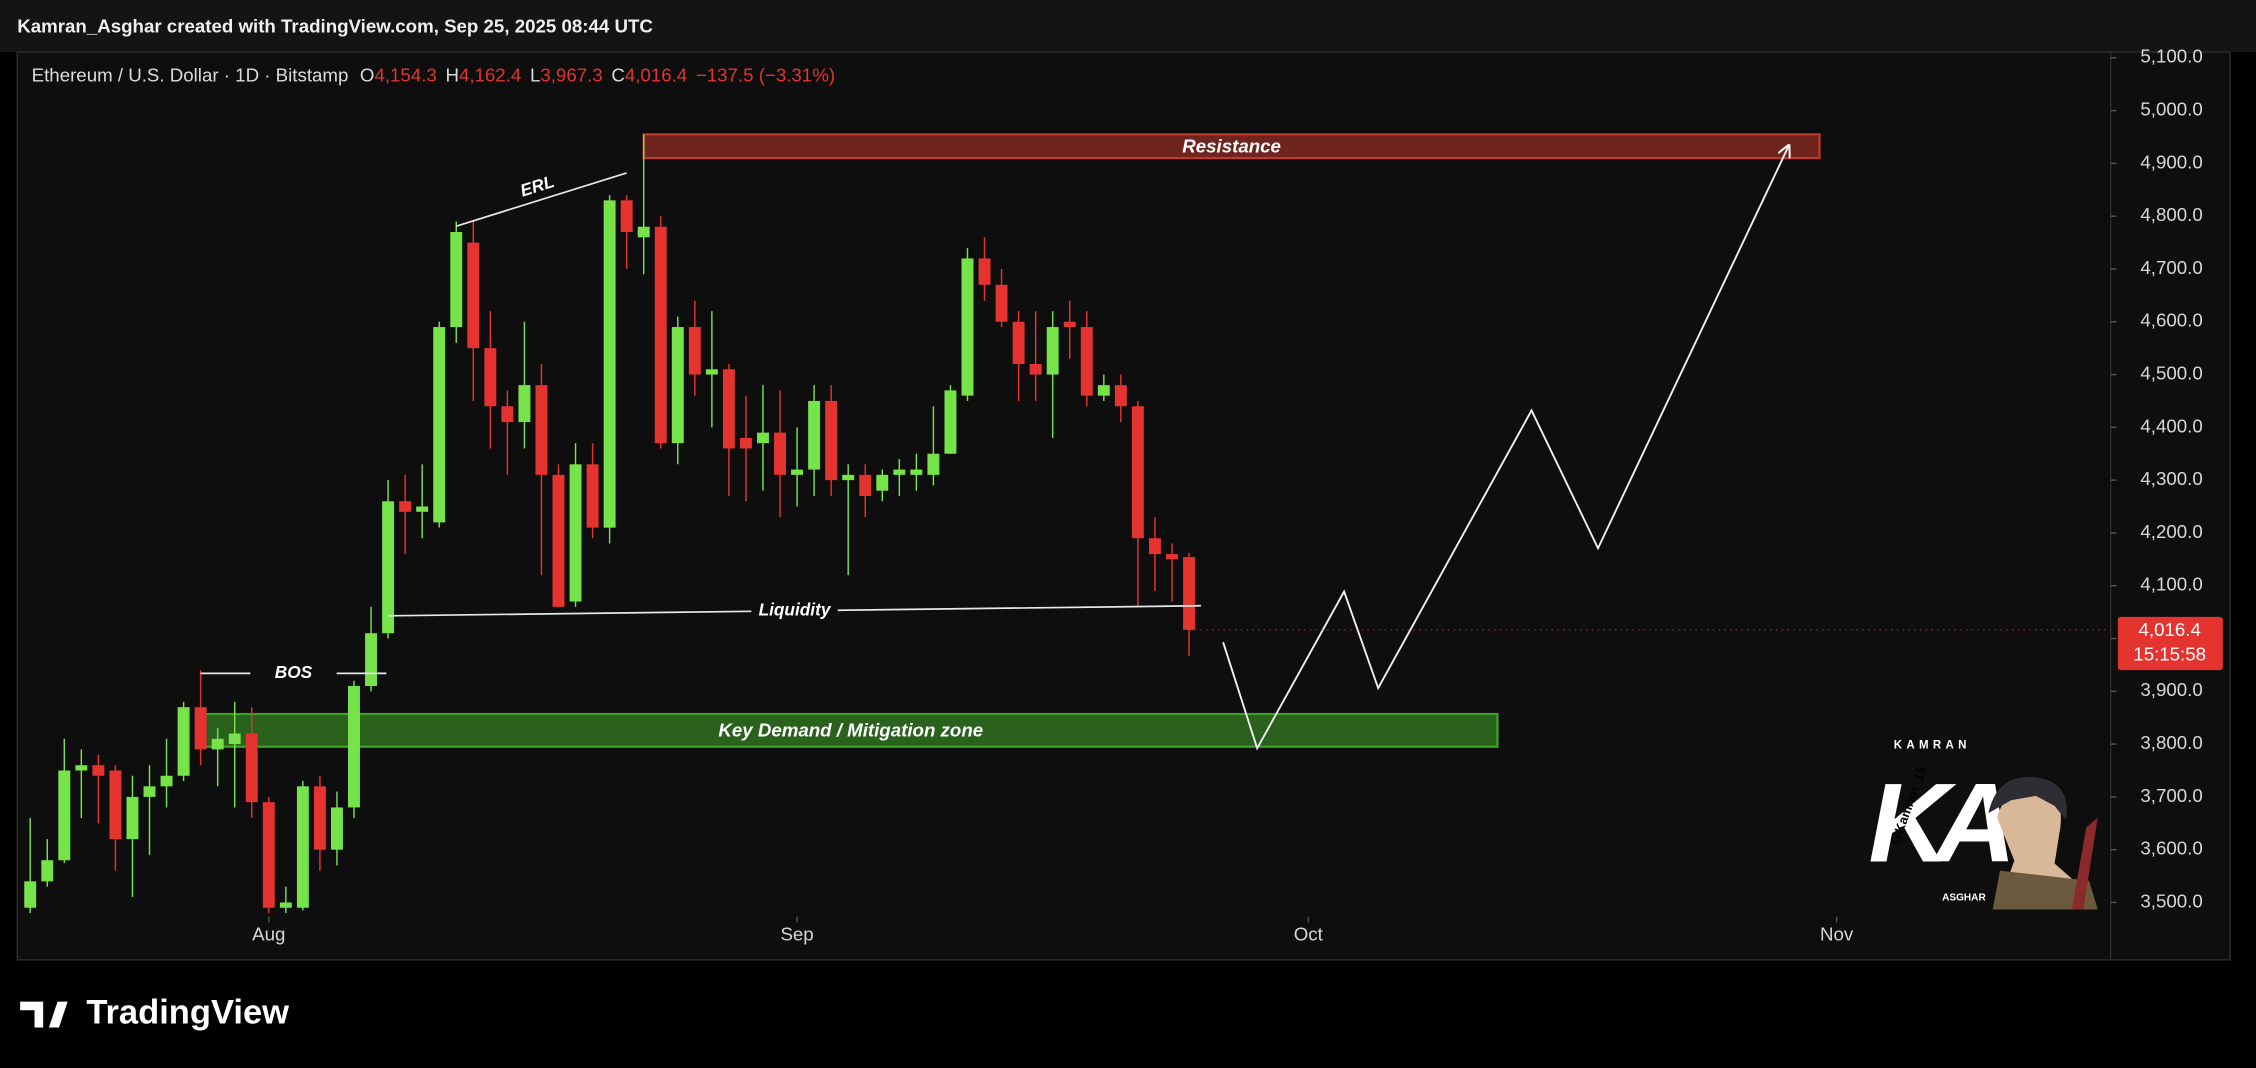 Image resolution: width=2256 pixels, height=1068 pixels. I want to click on x-tick-label: Sep, so click(796, 933).